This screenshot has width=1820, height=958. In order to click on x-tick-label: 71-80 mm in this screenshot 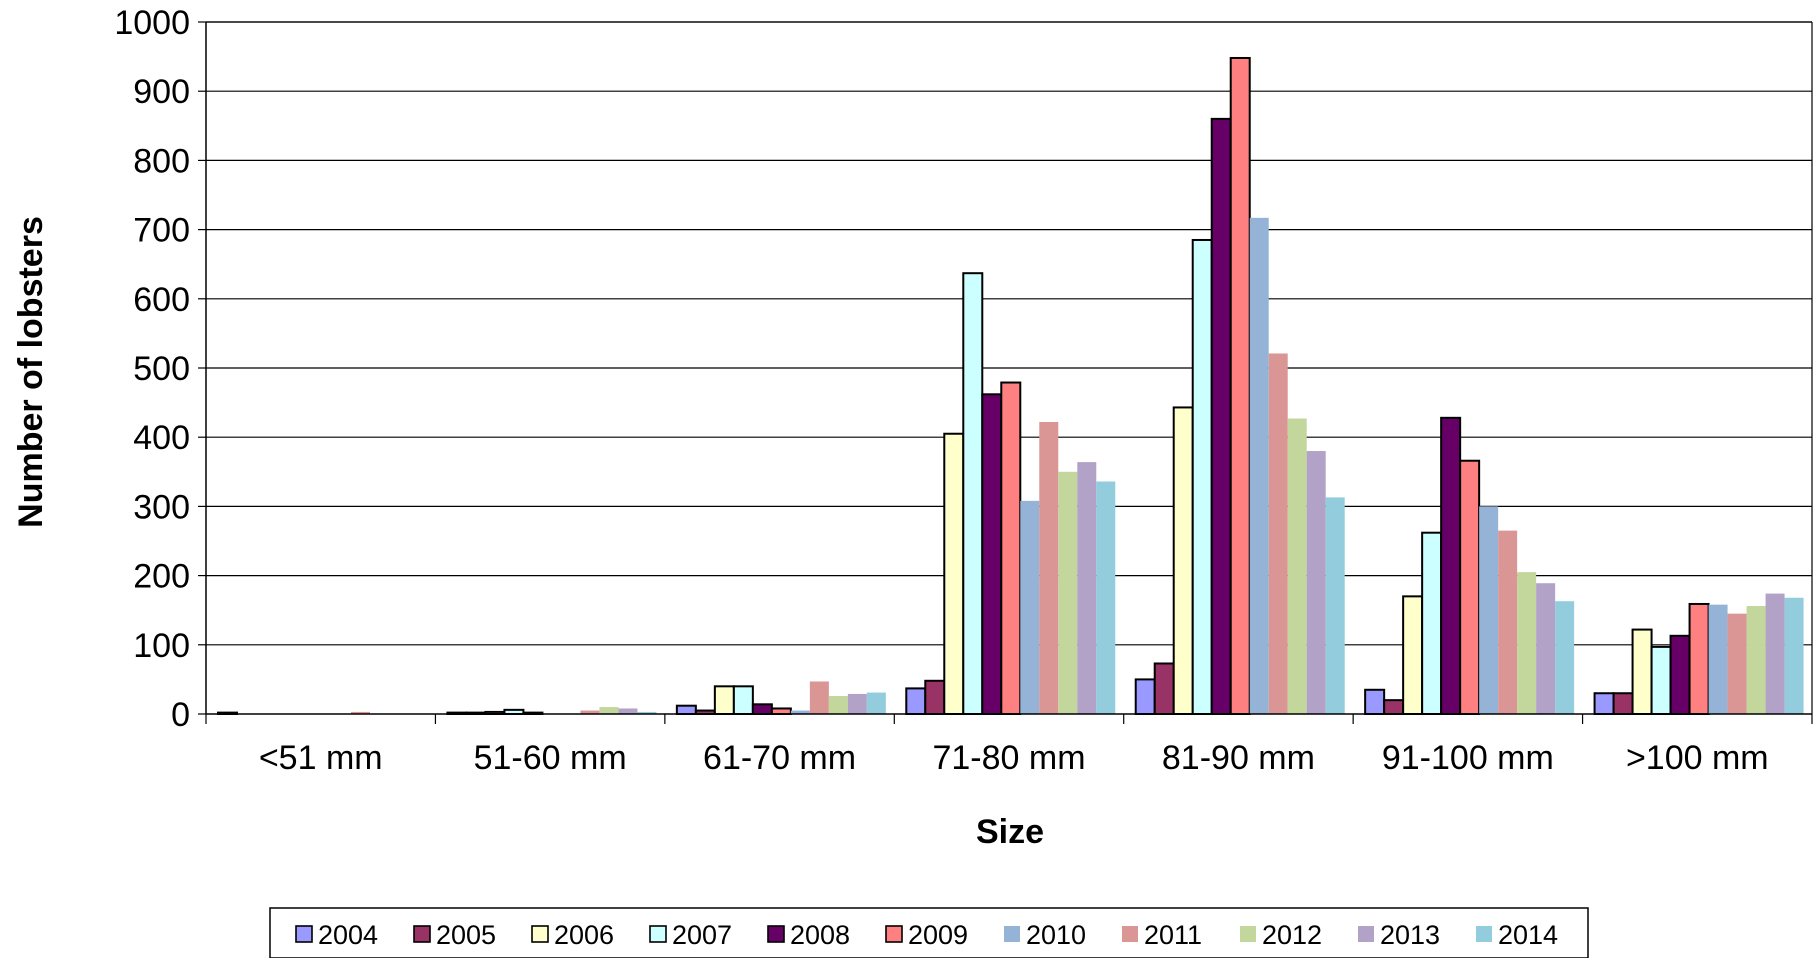, I will do `click(1008, 758)`.